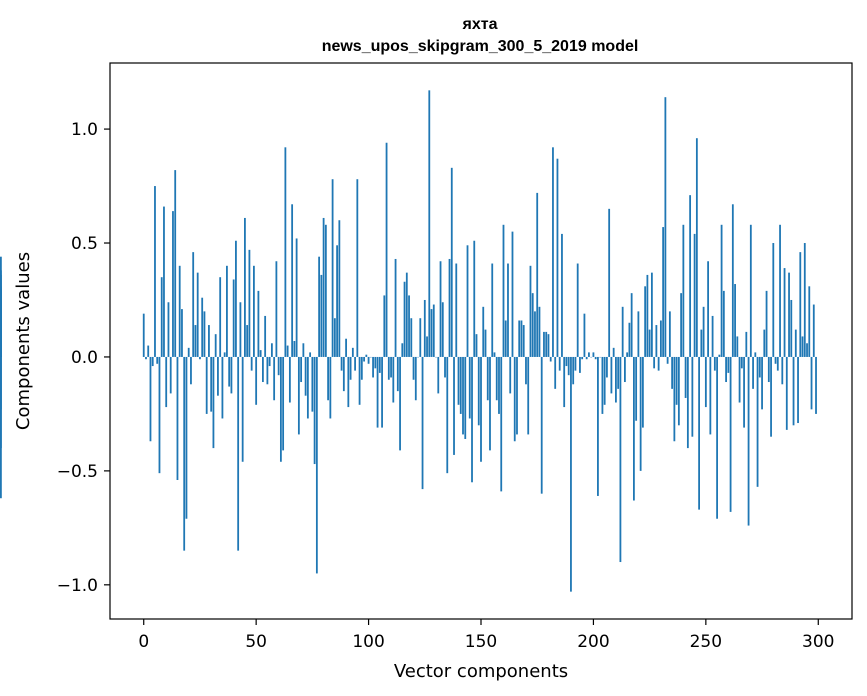 This screenshot has height=696, width=867. Describe the element at coordinates (23, 341) in the screenshot. I see `y-axis-label: Components values` at that location.